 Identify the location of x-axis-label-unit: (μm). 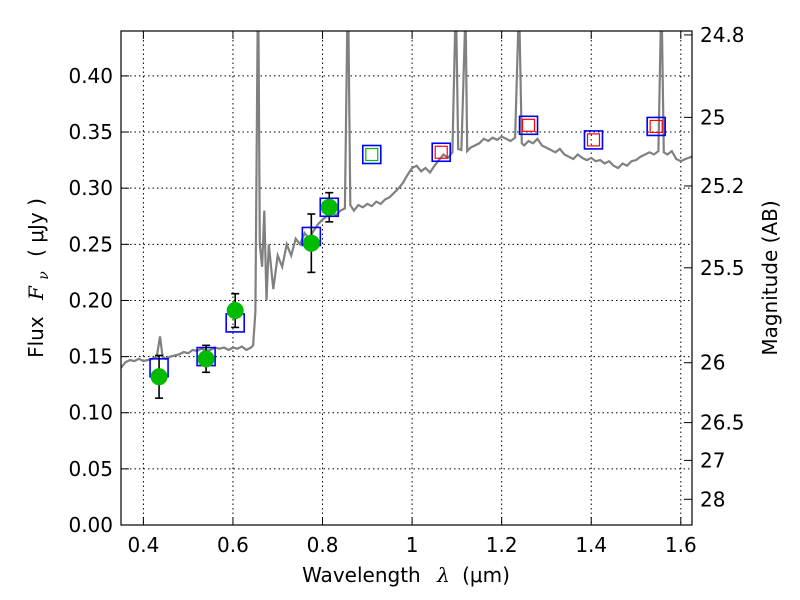
(486, 575).